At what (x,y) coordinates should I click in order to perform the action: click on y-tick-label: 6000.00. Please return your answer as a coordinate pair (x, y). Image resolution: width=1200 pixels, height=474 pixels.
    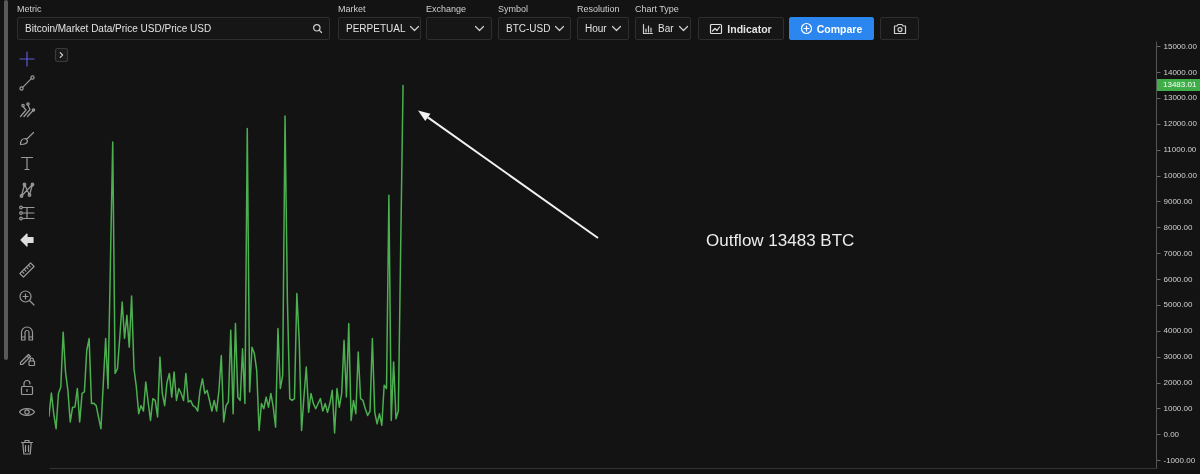
    Looking at the image, I should click on (1178, 279).